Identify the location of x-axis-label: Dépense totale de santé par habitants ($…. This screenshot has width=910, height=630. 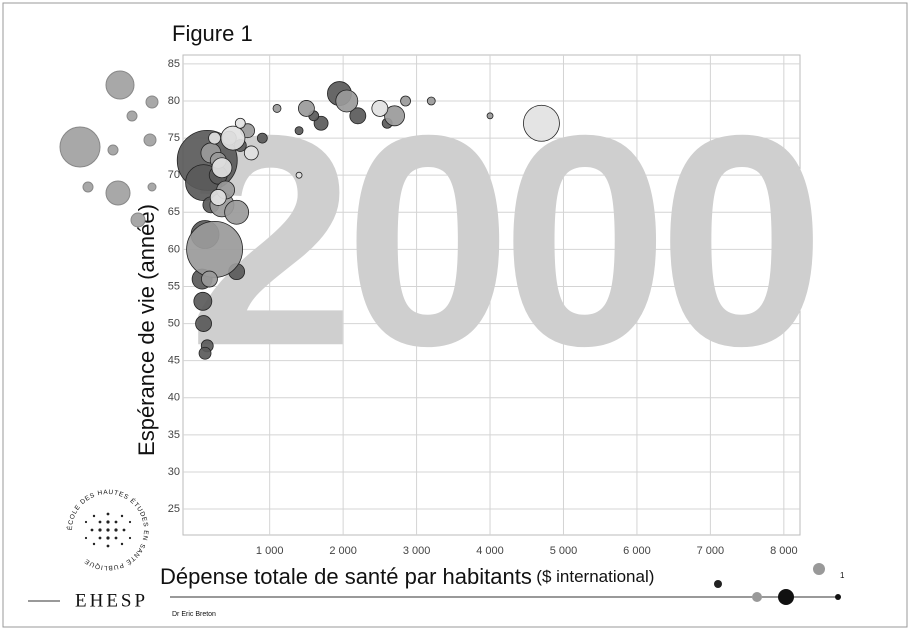
(407, 576).